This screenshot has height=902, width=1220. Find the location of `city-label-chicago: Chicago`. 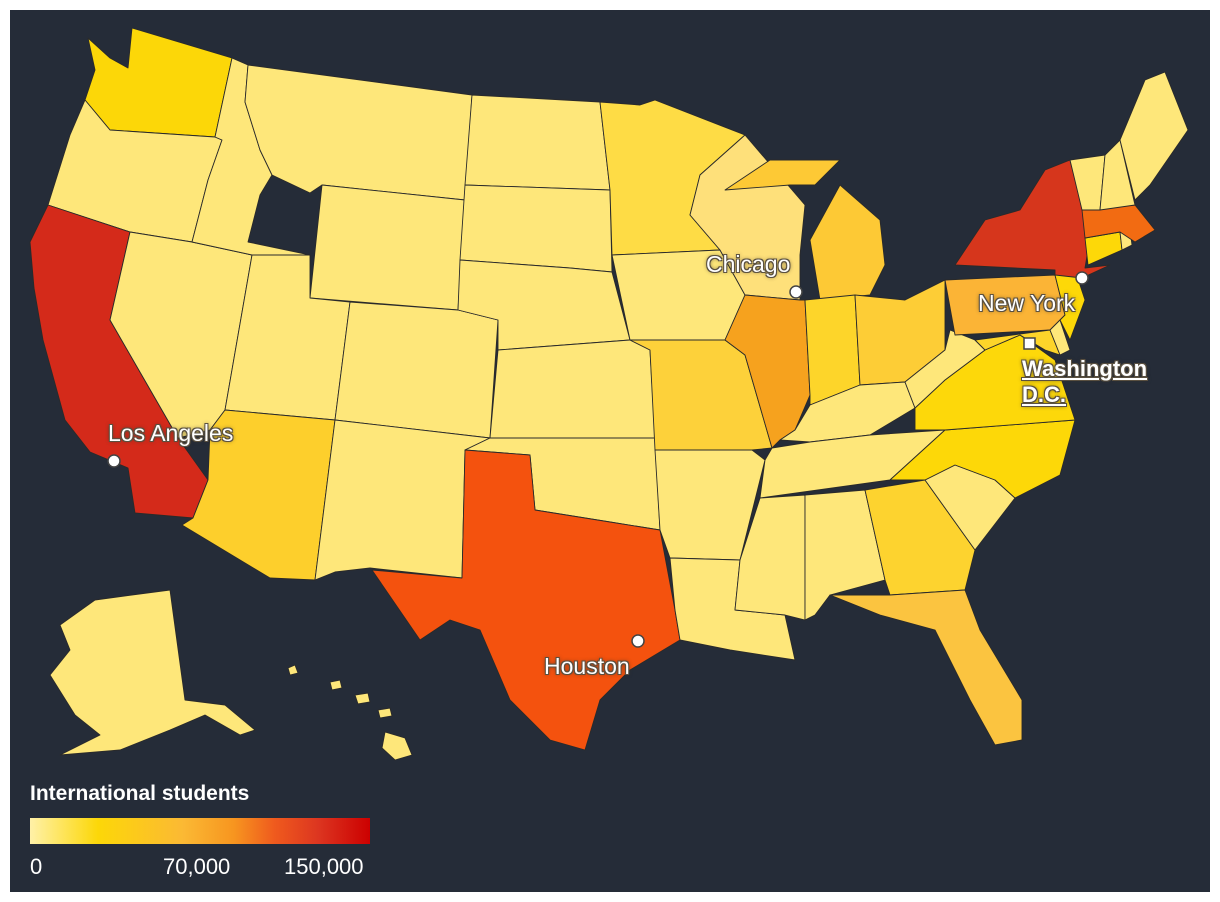

city-label-chicago: Chicago is located at coordinates (748, 264).